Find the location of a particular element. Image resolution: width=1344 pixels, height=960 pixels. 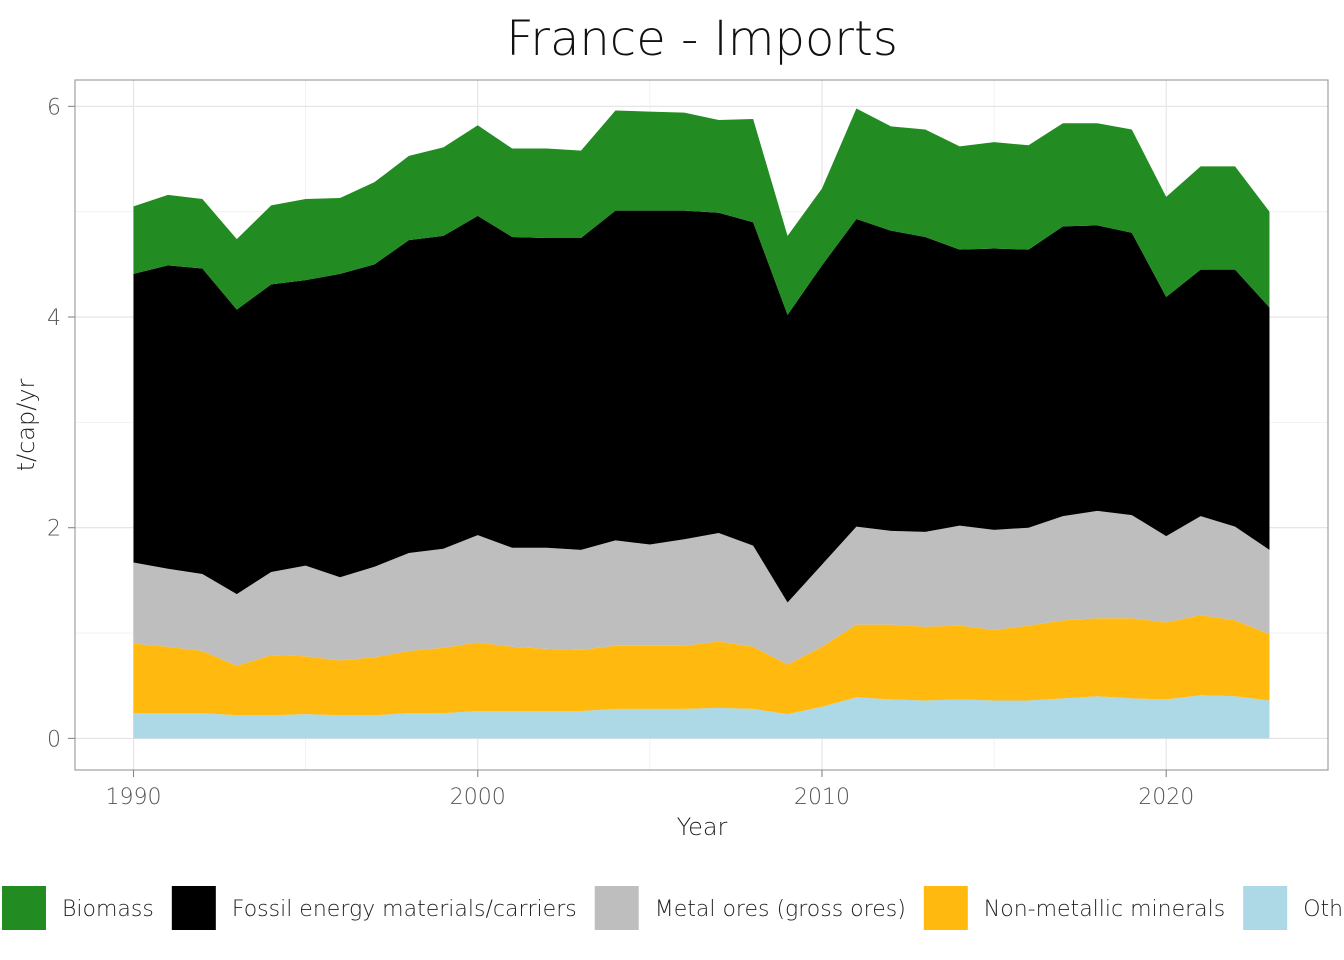

x-axis-label: Year is located at coordinates (702, 827).